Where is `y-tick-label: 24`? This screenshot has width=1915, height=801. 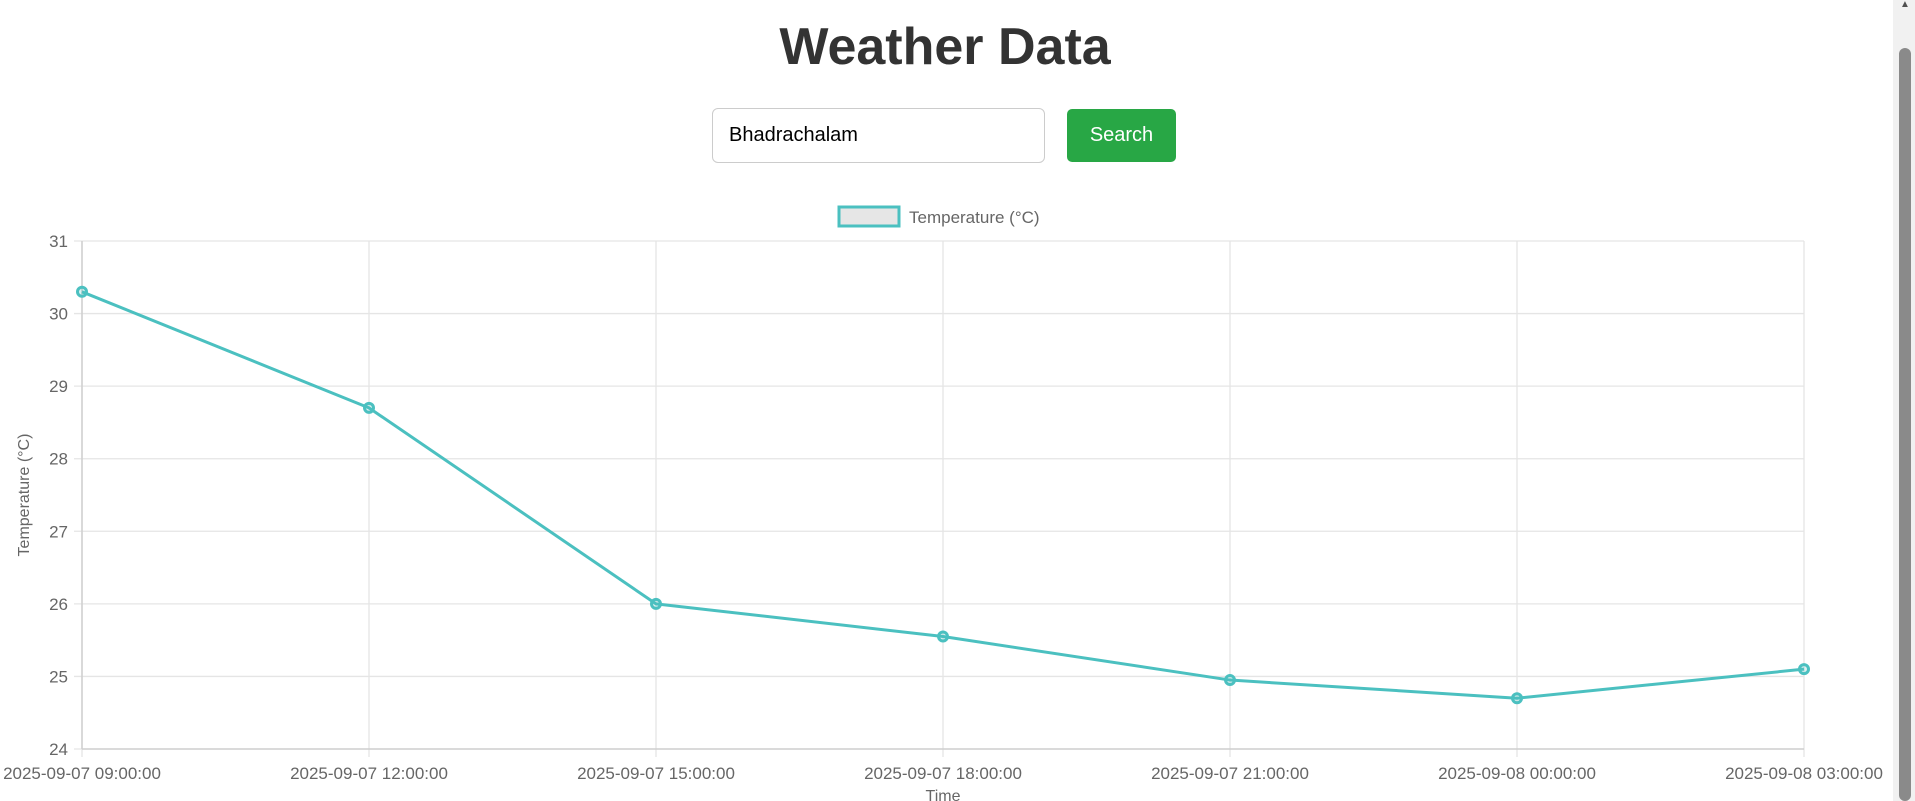
y-tick-label: 24 is located at coordinates (58, 749).